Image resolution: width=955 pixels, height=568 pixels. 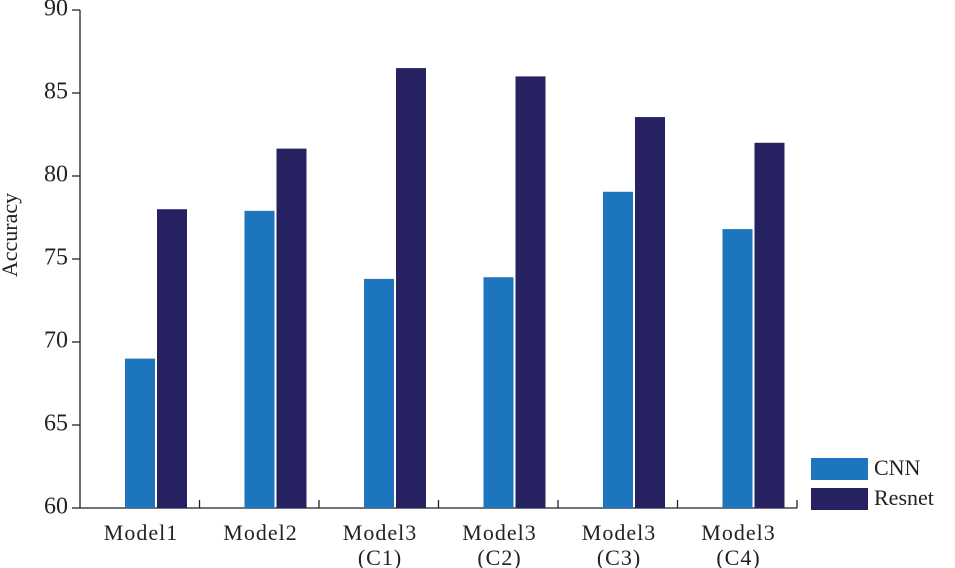 What do you see at coordinates (619, 544) in the screenshot?
I see `x-tick-label: Model3 (C3)` at bounding box center [619, 544].